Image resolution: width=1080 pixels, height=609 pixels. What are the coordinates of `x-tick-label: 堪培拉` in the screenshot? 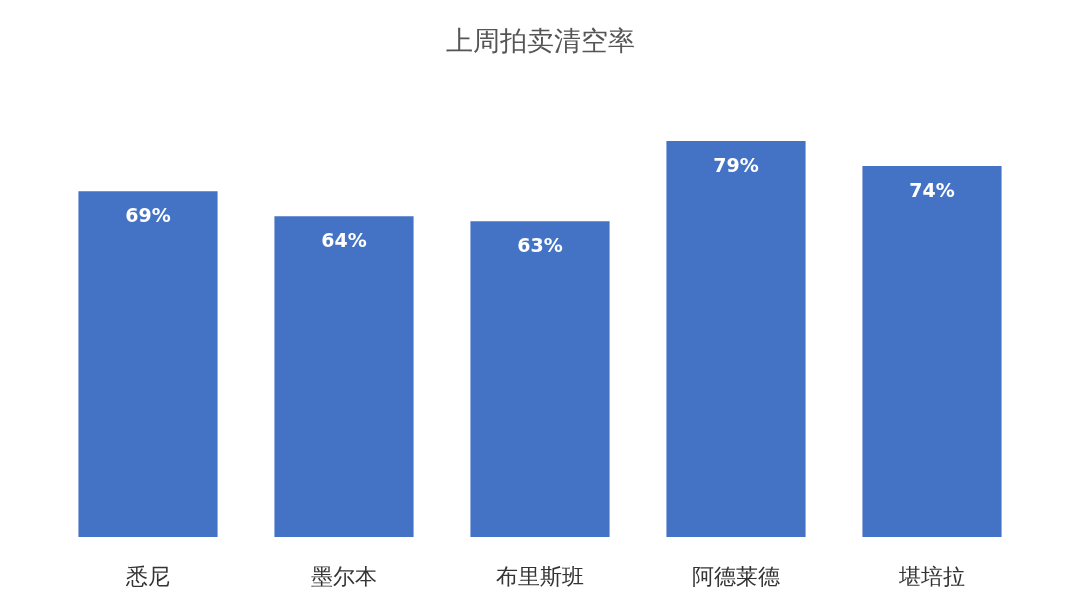 It's located at (931, 576).